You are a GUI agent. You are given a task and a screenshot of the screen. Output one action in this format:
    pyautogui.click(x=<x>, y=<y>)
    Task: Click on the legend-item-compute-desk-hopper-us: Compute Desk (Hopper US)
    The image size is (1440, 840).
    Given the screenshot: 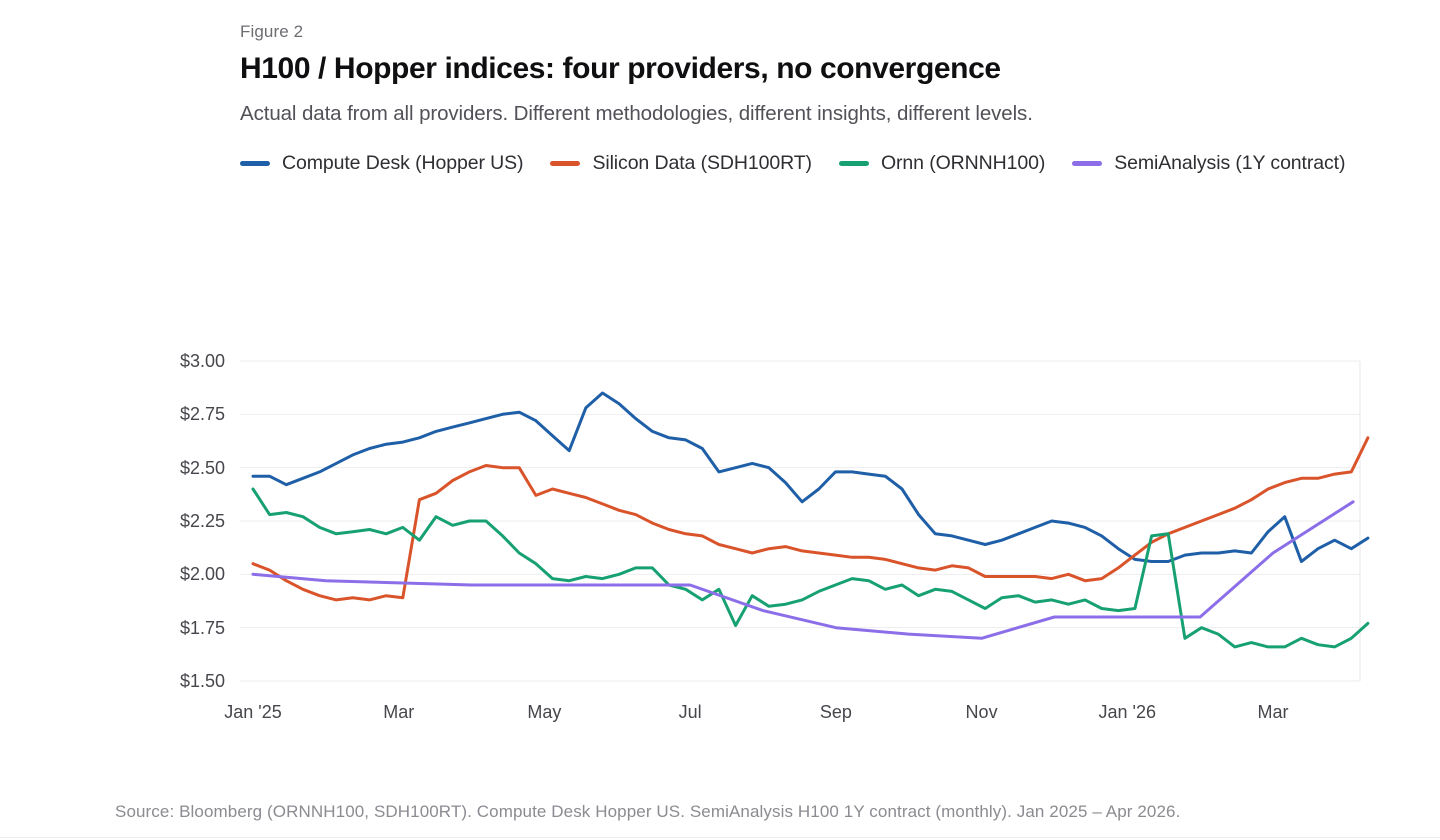 What is the action you would take?
    pyautogui.click(x=382, y=163)
    